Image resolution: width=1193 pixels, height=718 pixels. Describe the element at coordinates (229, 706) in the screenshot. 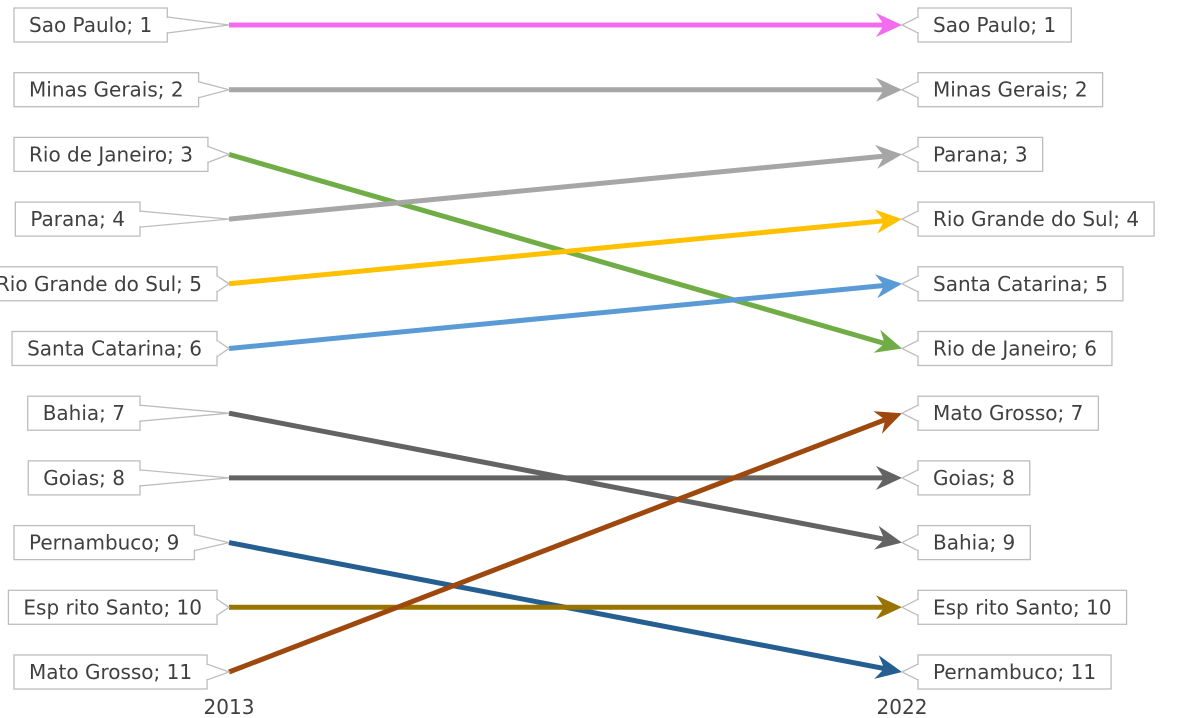

I see `x-tick-label-left: 2013` at that location.